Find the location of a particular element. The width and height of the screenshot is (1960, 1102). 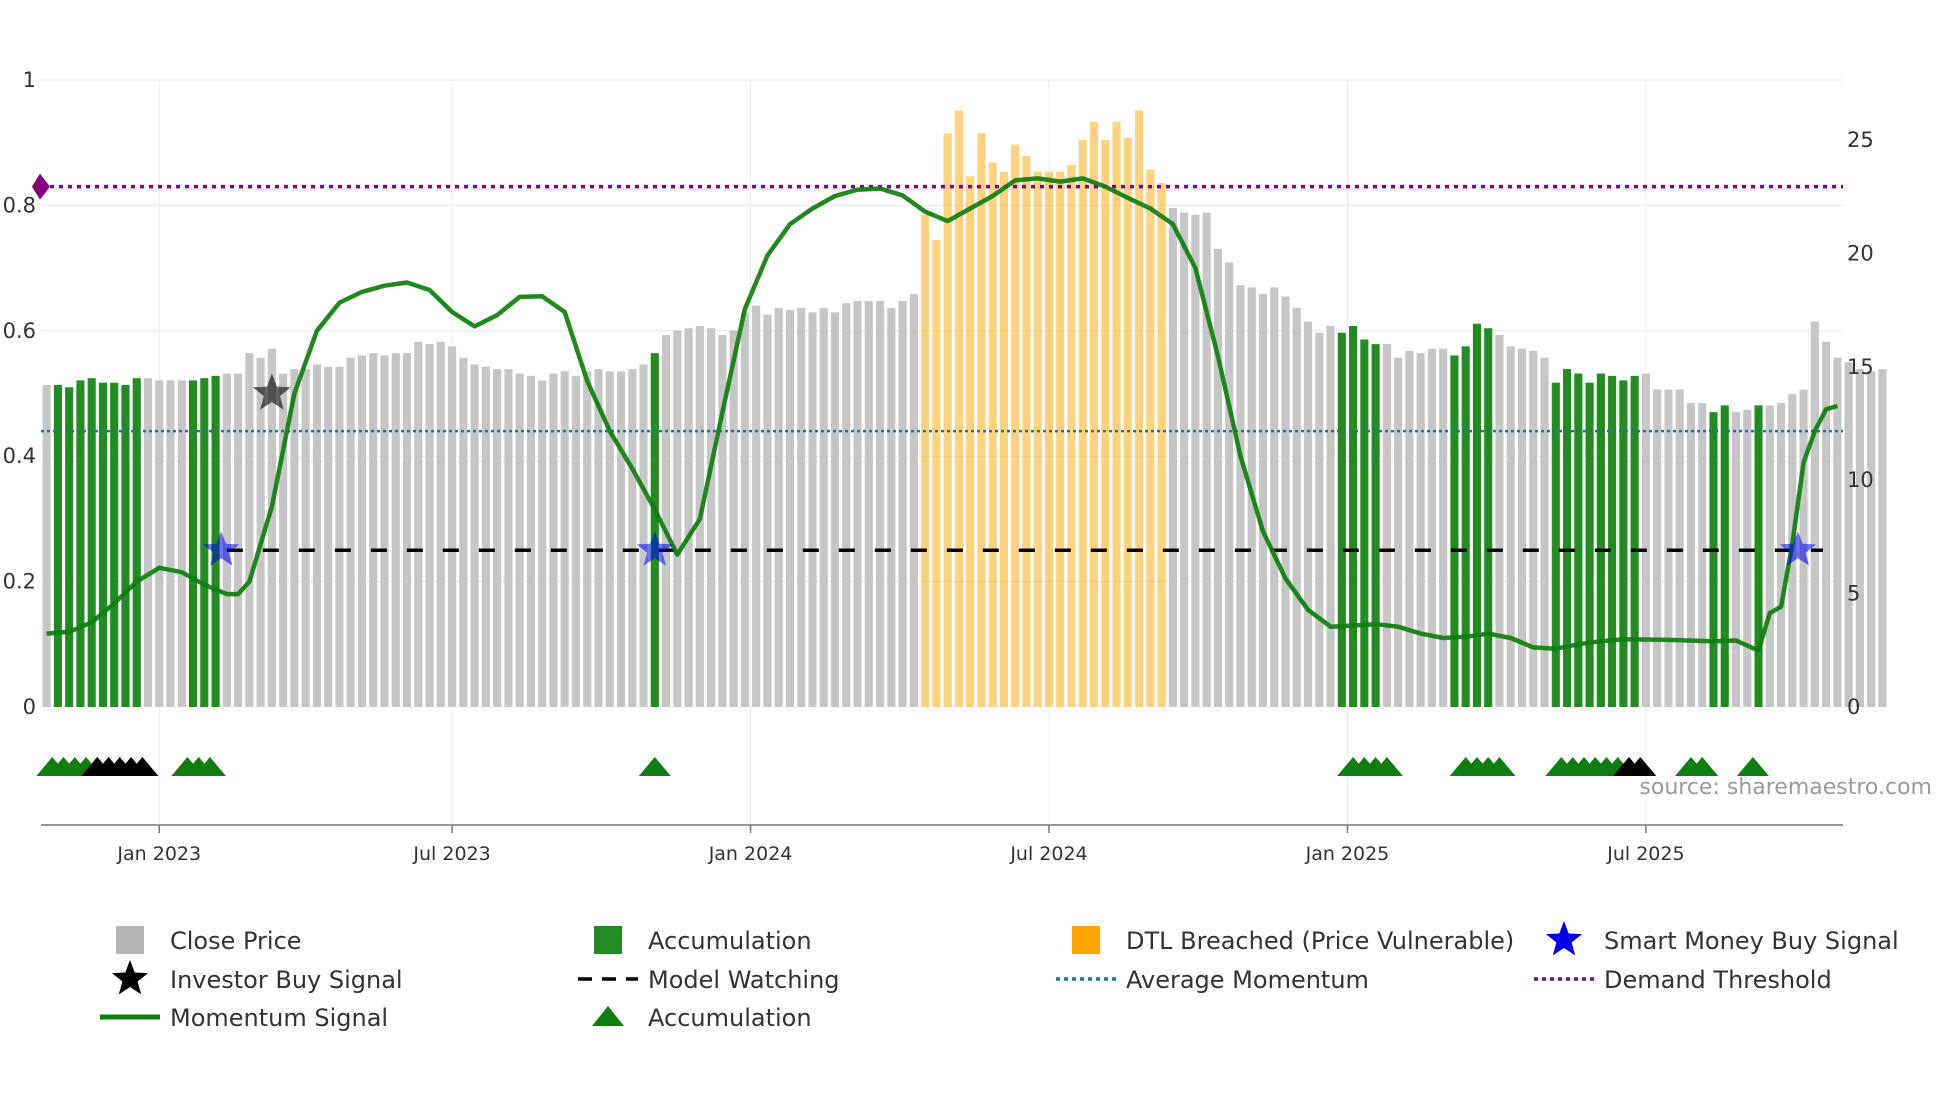

legend-label: Demand Threshold is located at coordinates (1718, 980).